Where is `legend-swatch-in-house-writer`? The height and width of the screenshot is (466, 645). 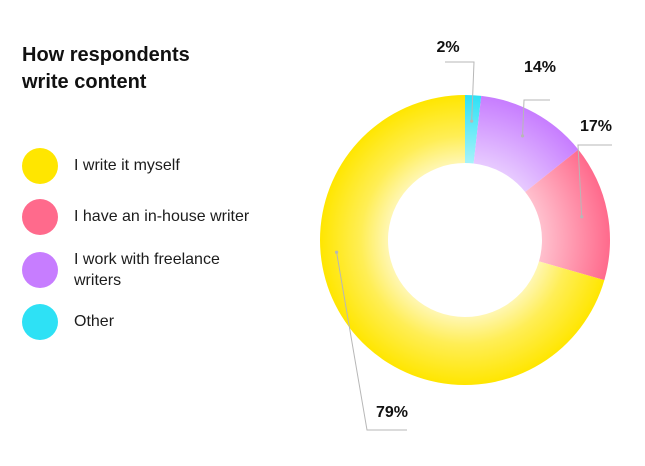 legend-swatch-in-house-writer is located at coordinates (40, 217).